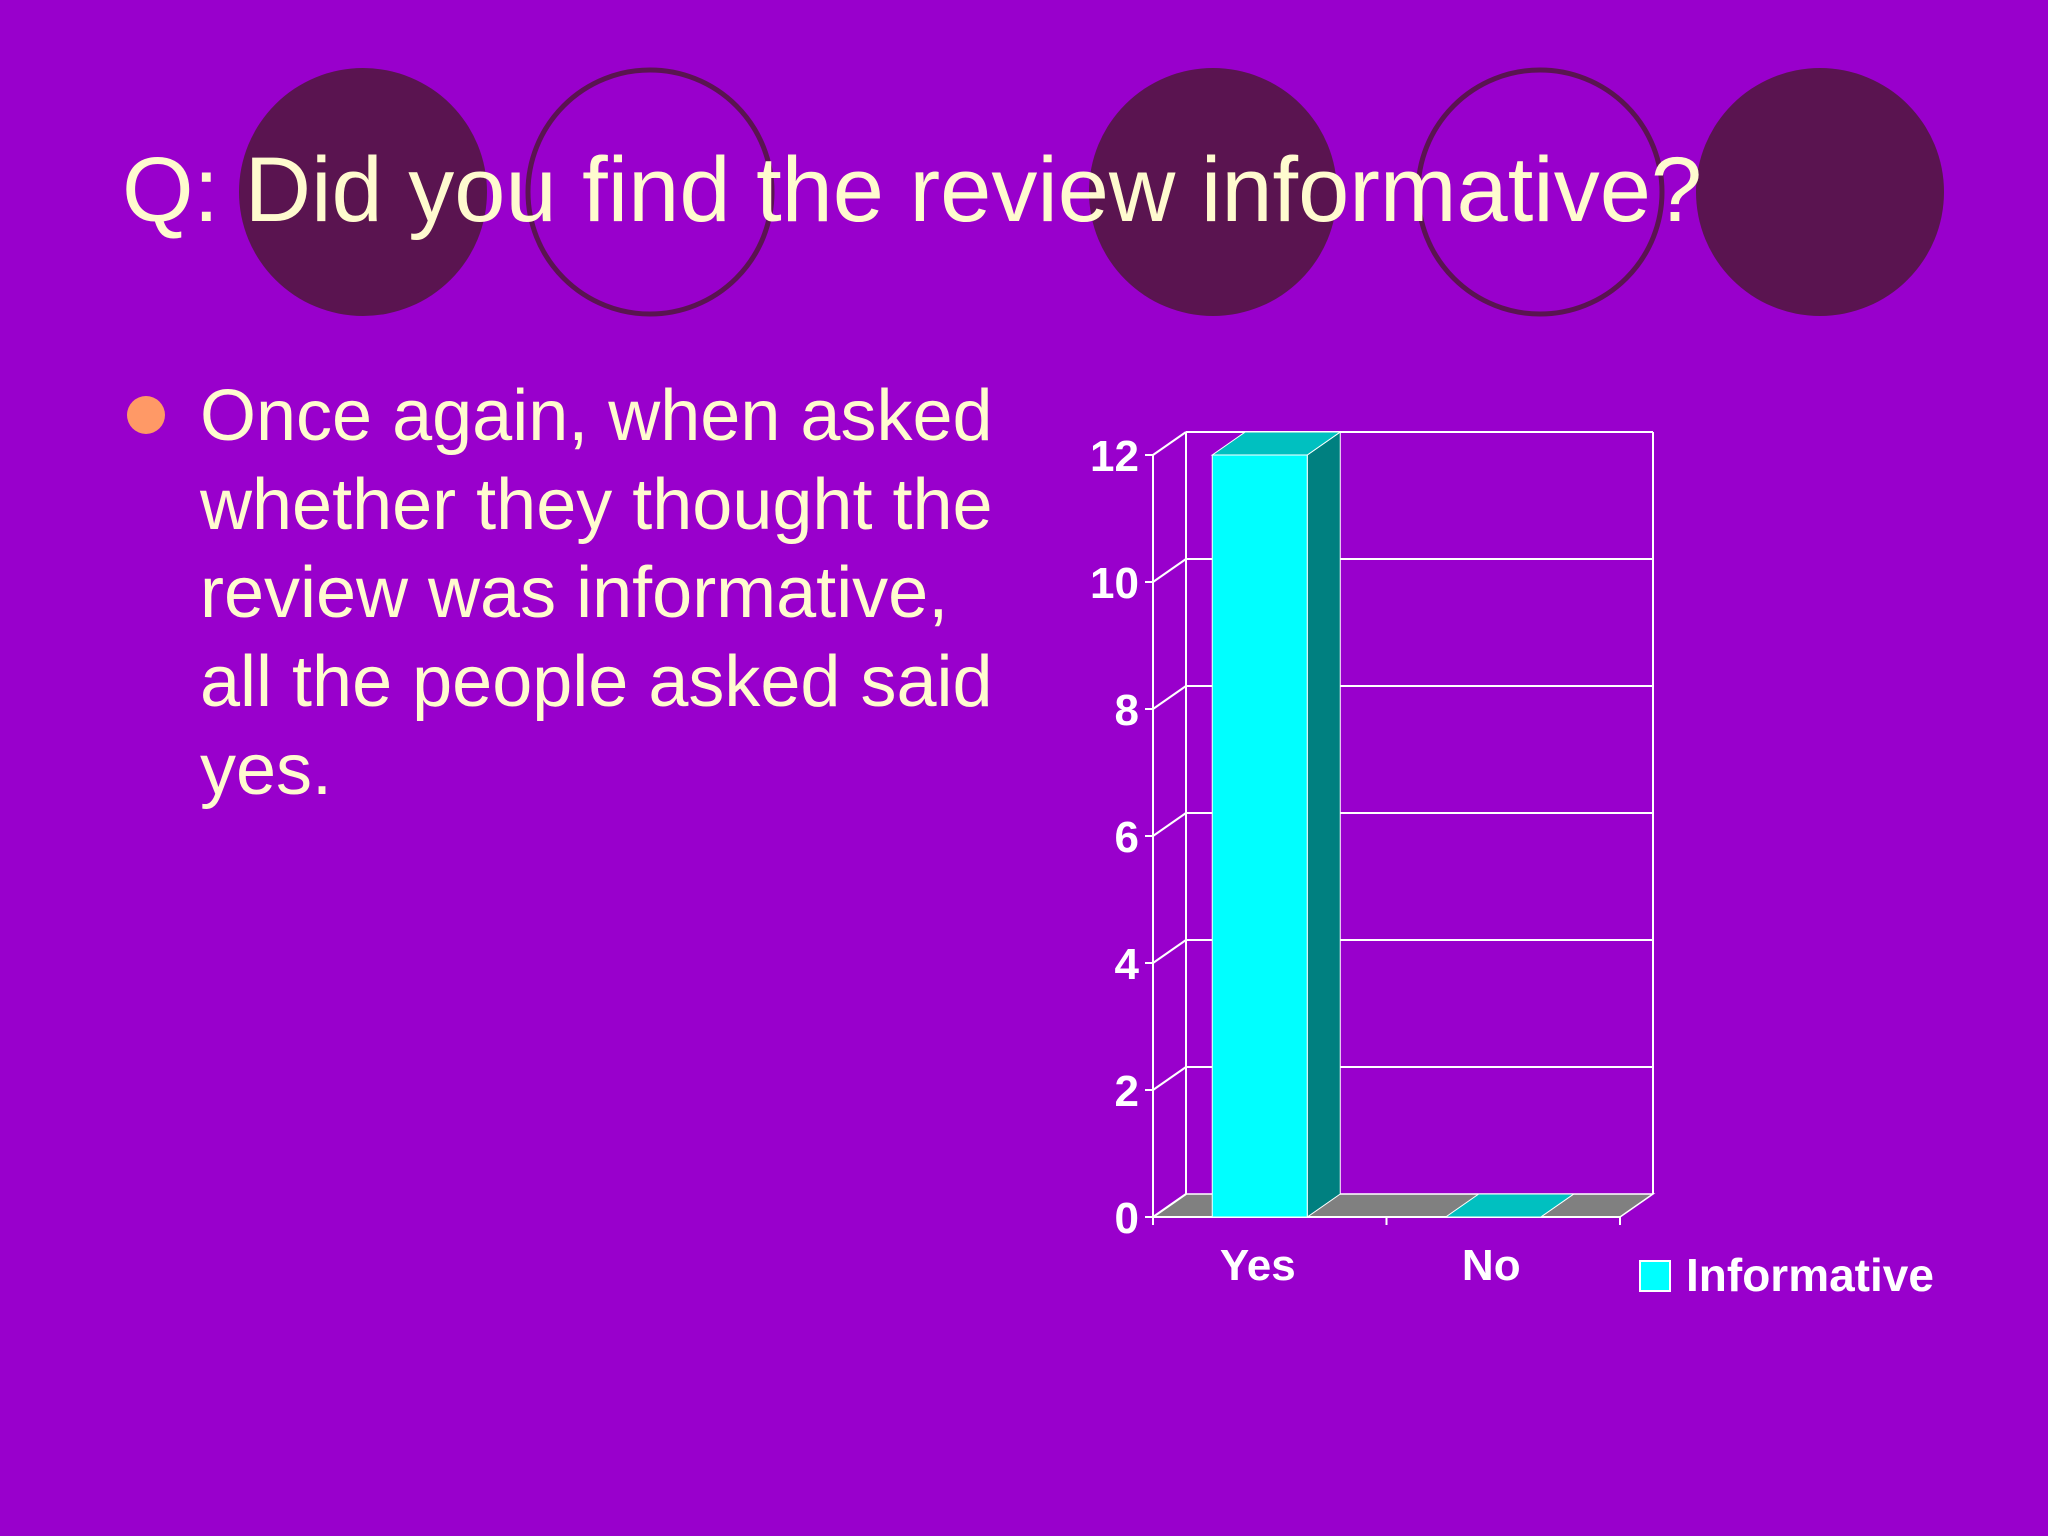  Describe the element at coordinates (1510, 1205) in the screenshot. I see `bar-top-no` at that location.